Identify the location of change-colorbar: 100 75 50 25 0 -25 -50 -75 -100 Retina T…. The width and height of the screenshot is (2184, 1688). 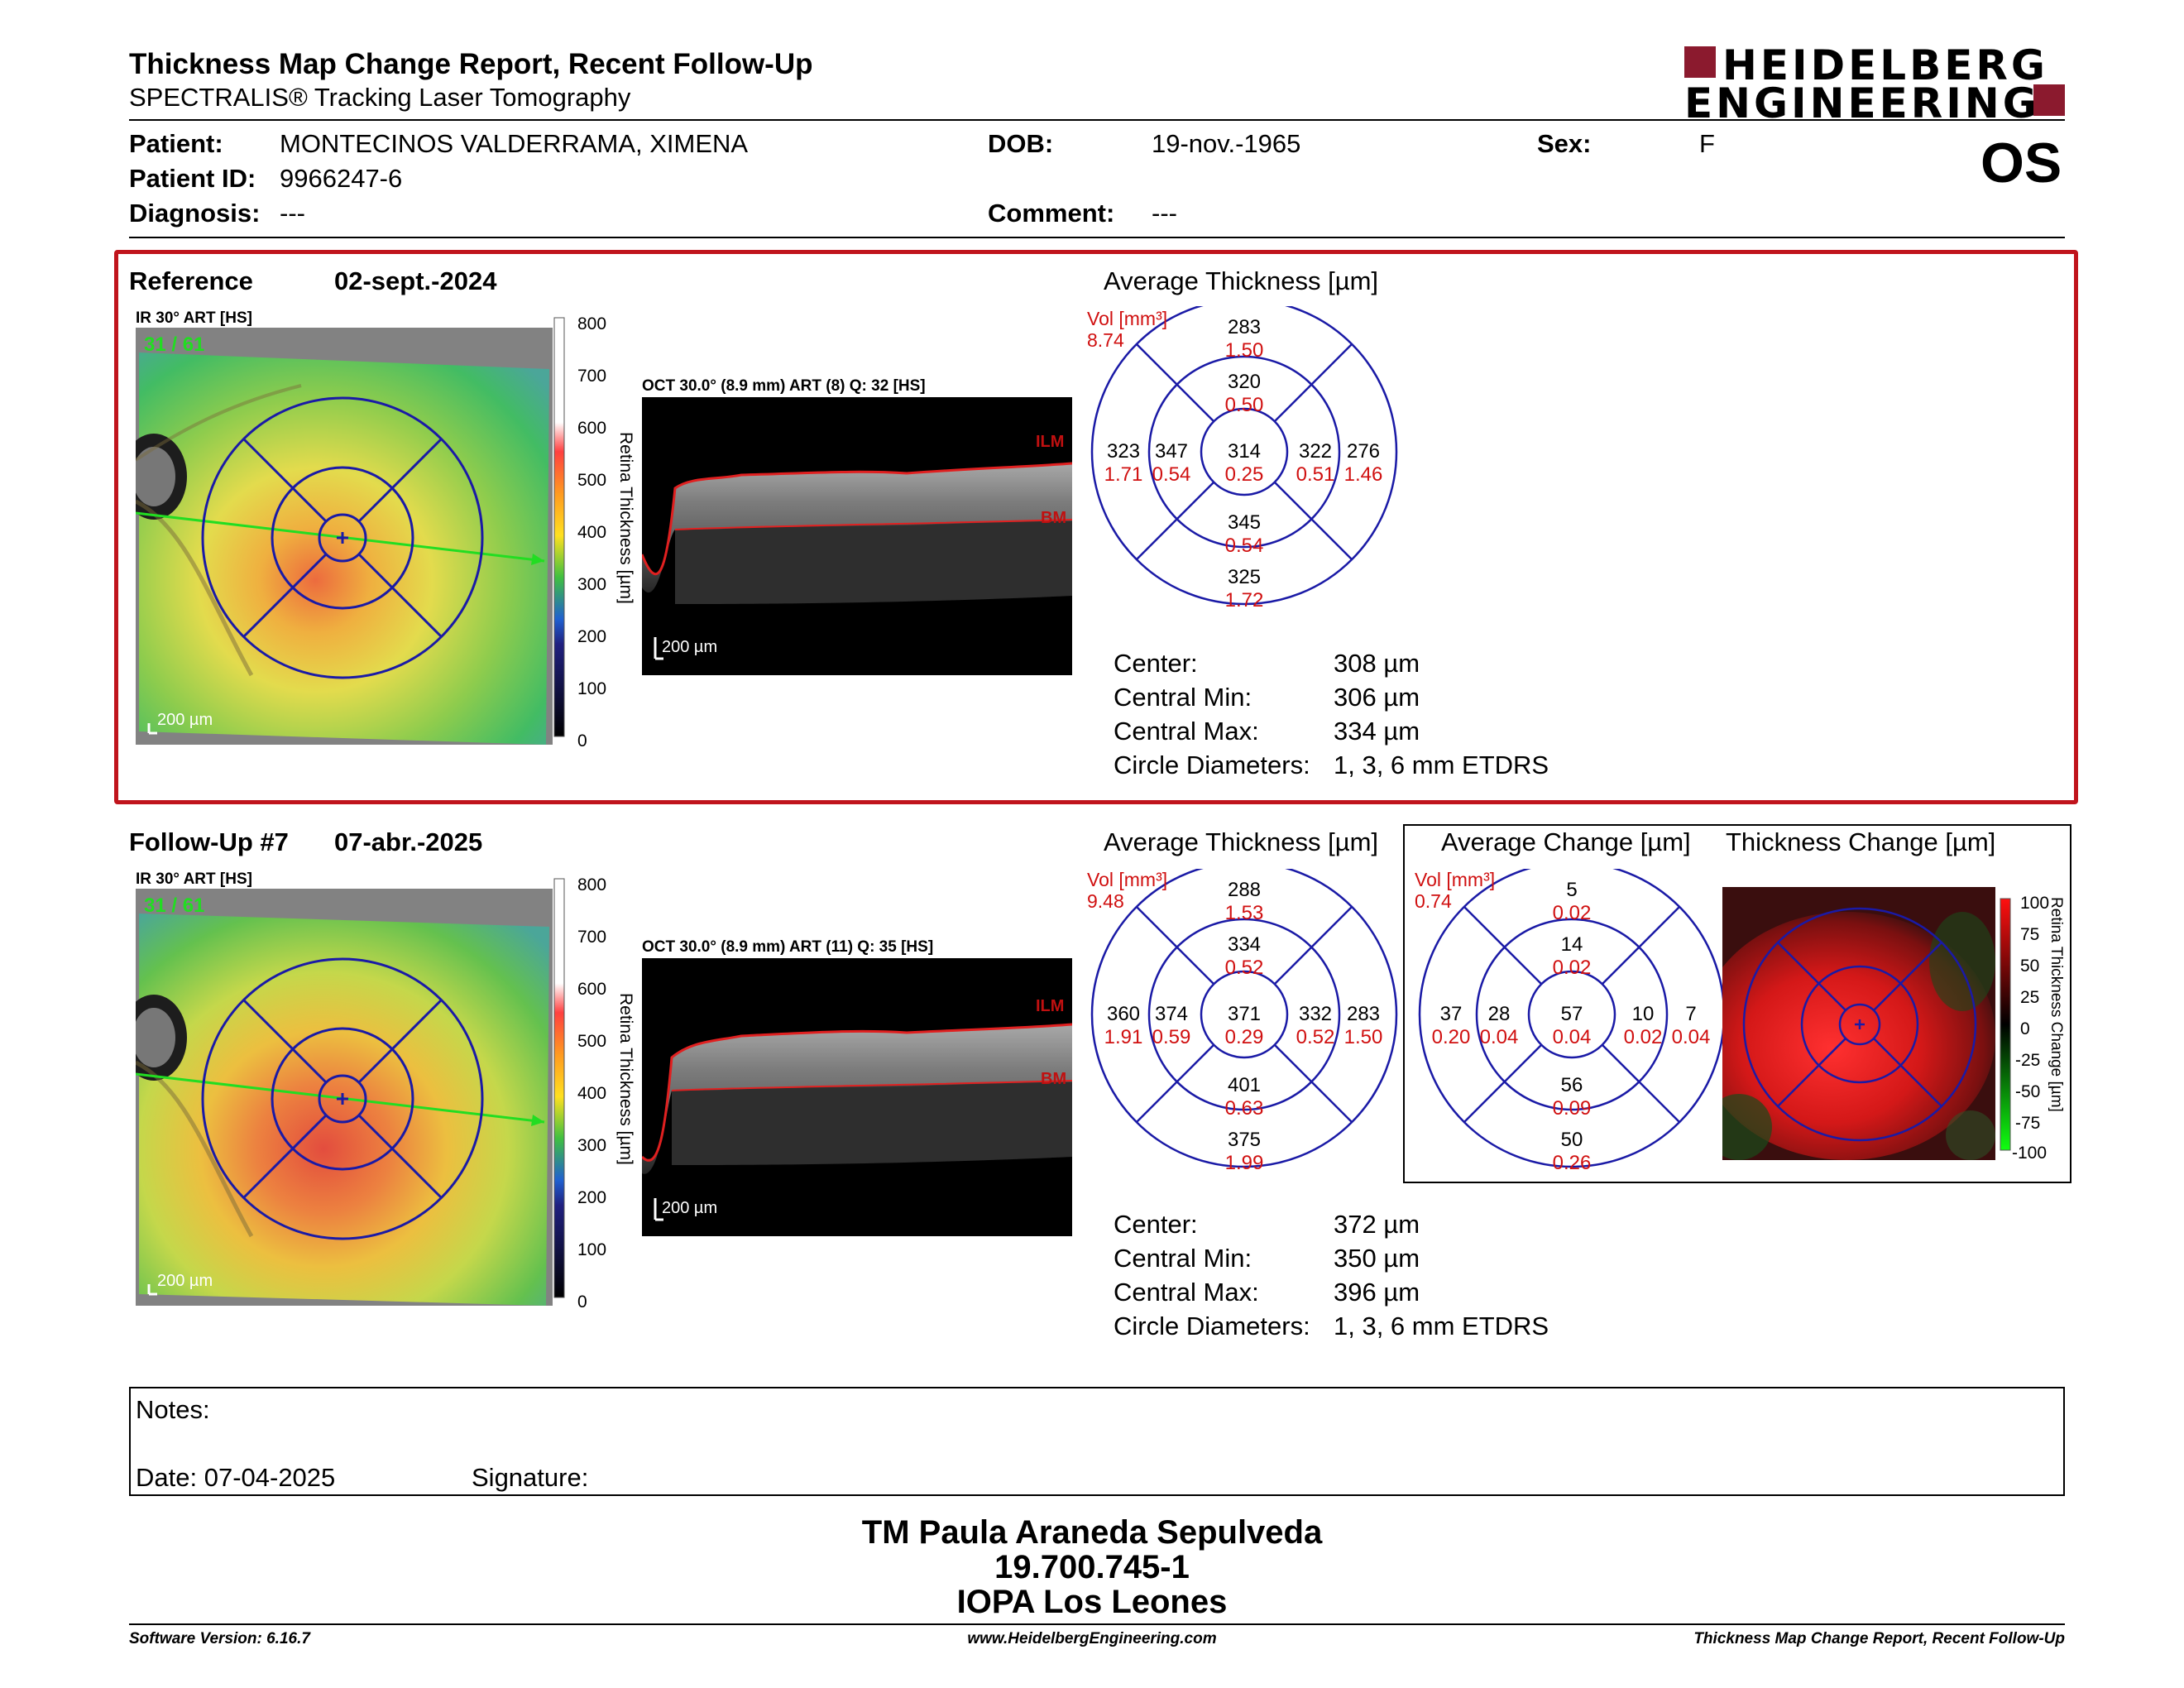
(2033, 1028).